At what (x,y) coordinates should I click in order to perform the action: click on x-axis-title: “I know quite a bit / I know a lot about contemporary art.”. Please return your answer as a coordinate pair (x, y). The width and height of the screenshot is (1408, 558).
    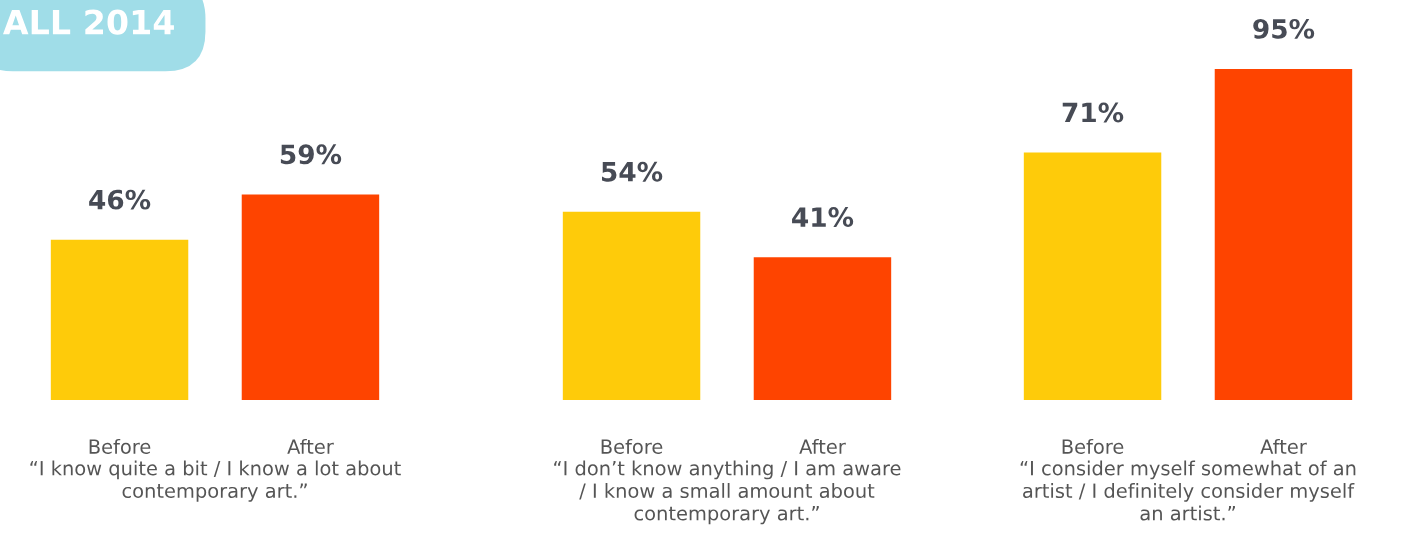
    Looking at the image, I should click on (215, 481).